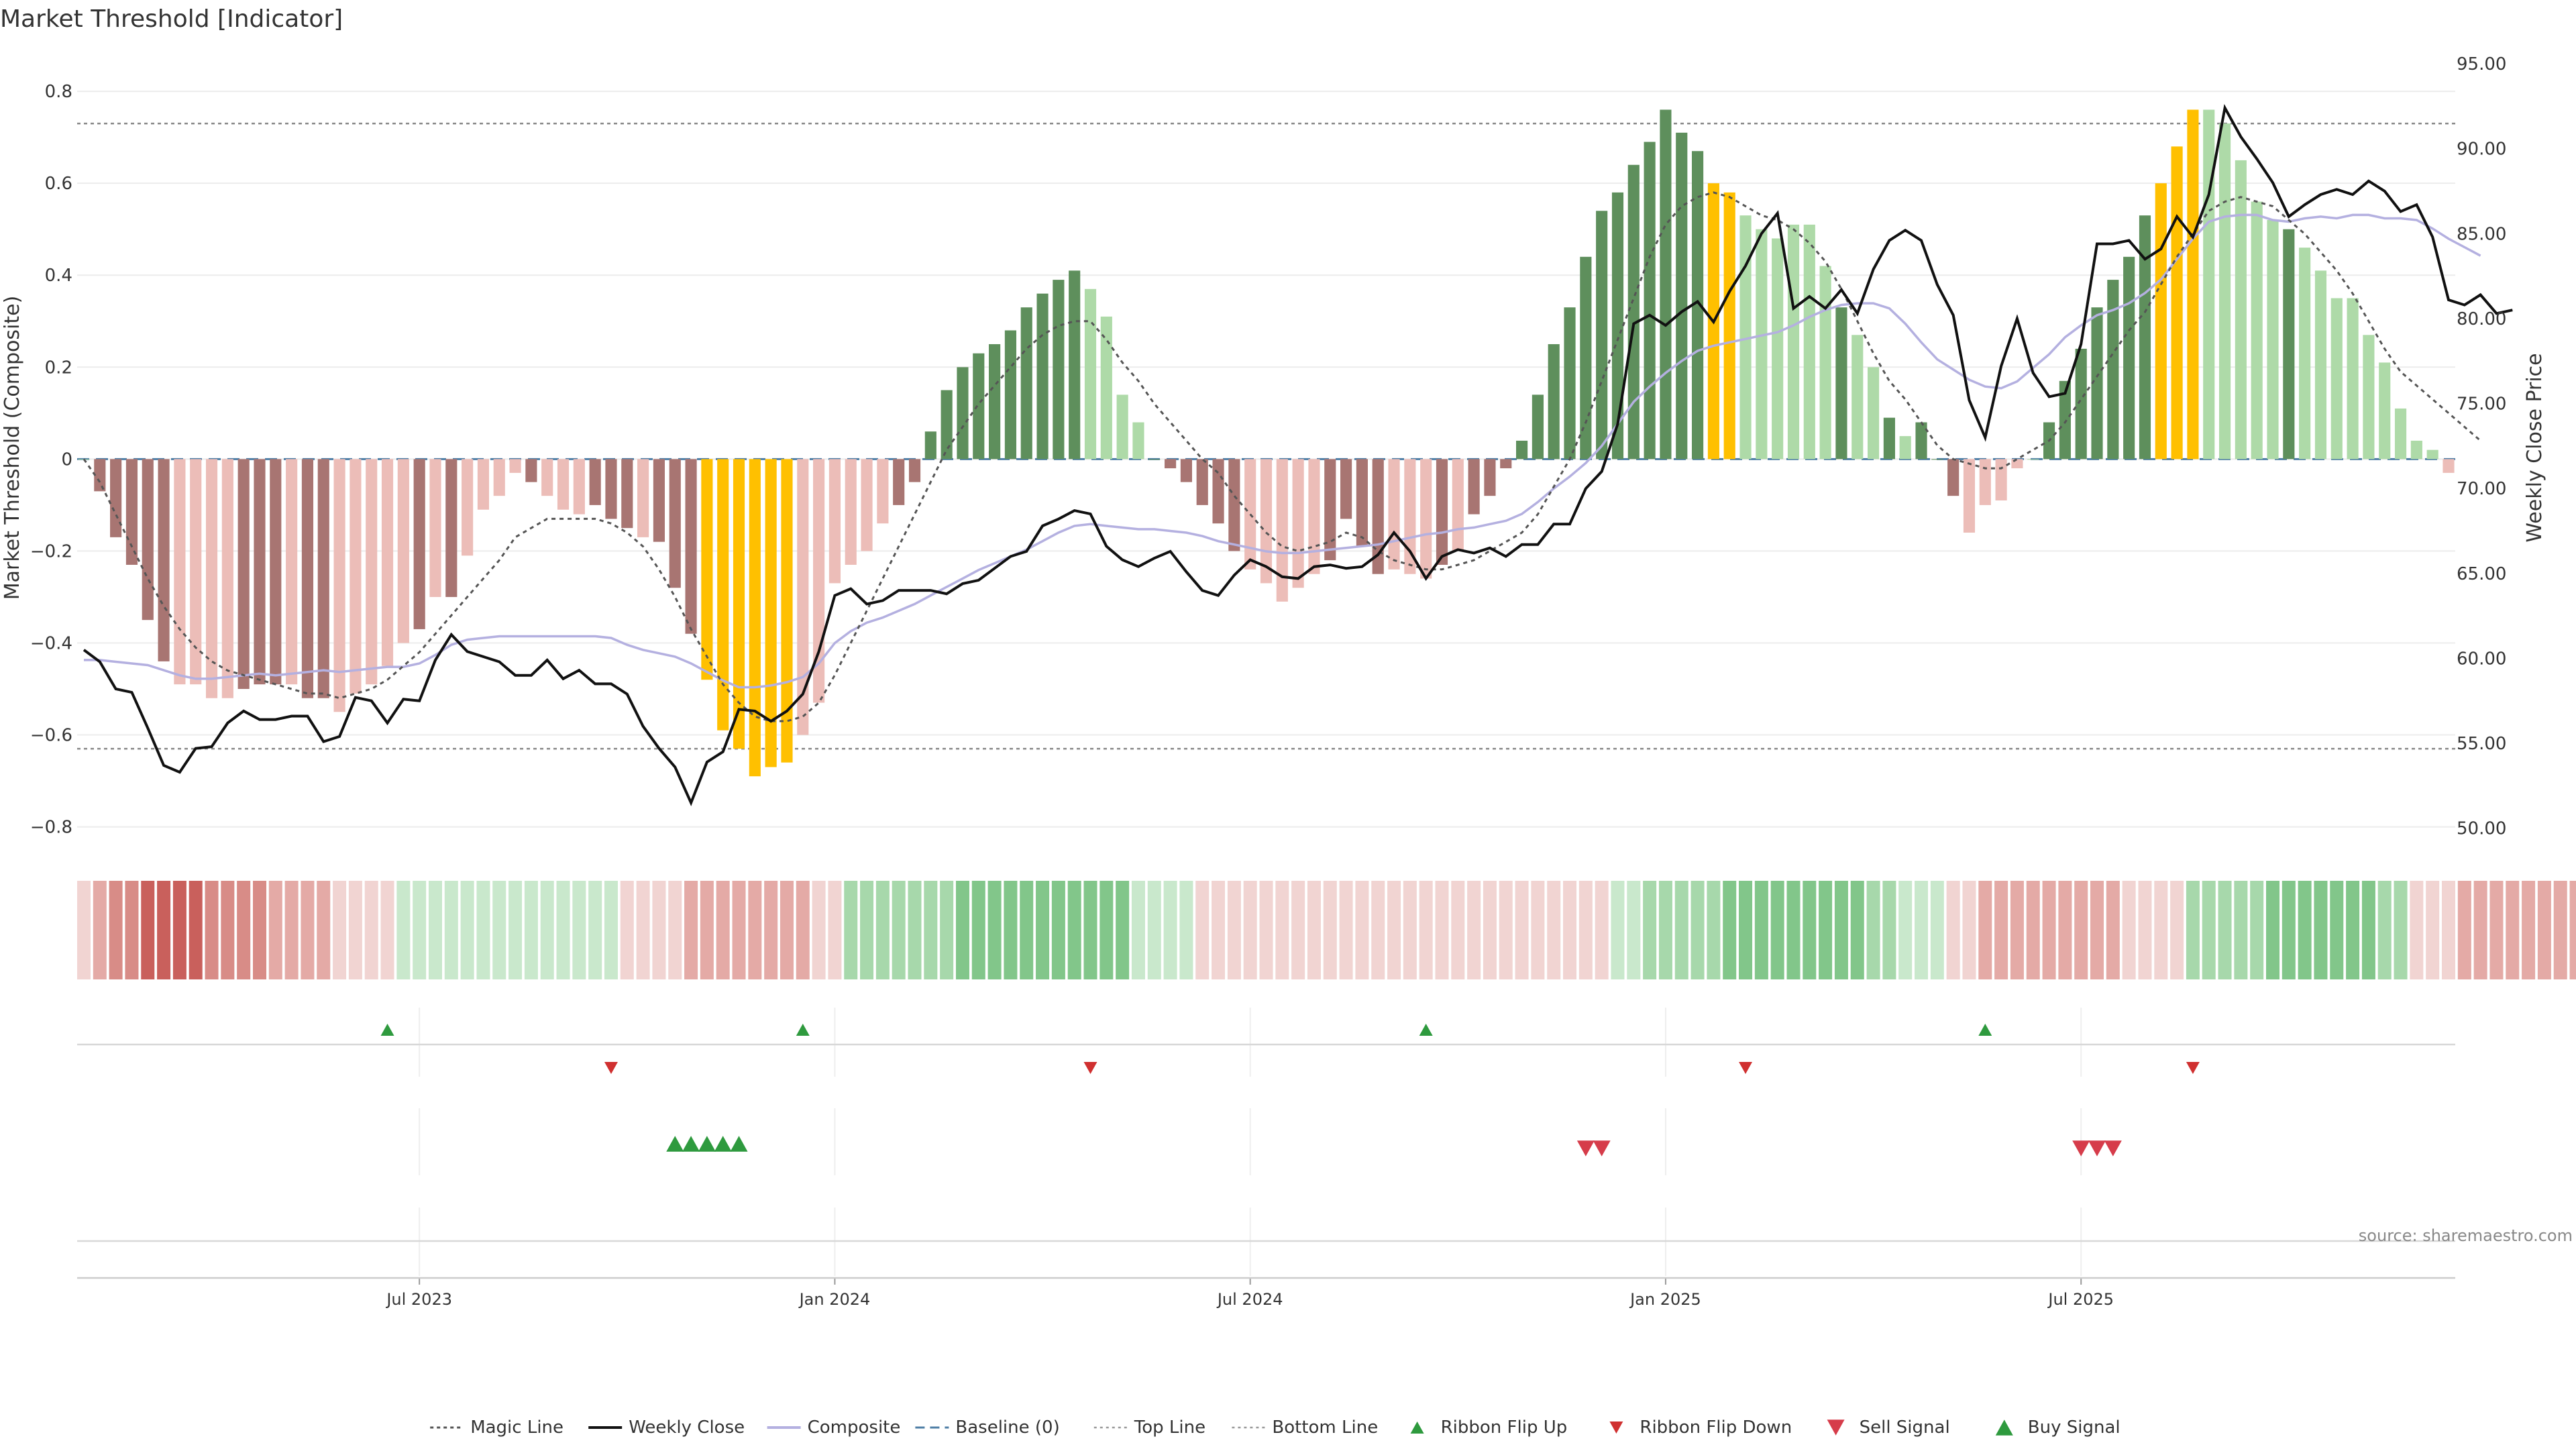  I want to click on left-tick-label: −0.2, so click(51, 551).